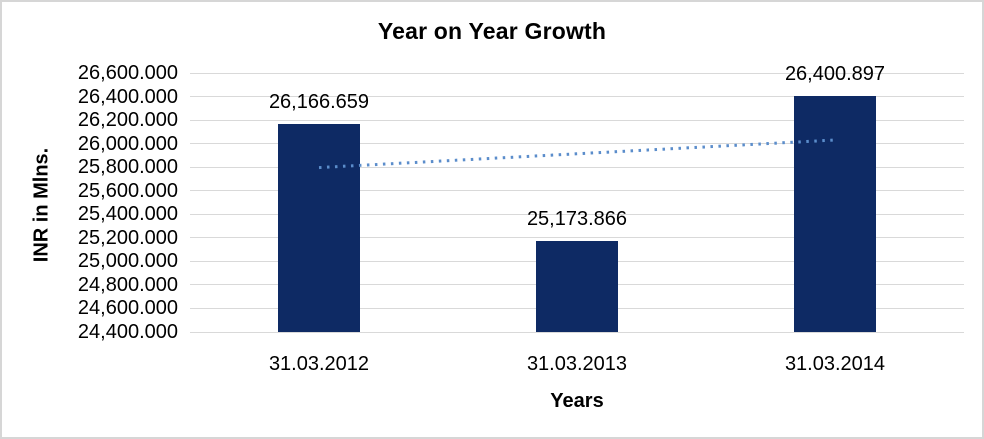 The height and width of the screenshot is (439, 984). I want to click on y-tick-label: 25,000.000, so click(127, 261).